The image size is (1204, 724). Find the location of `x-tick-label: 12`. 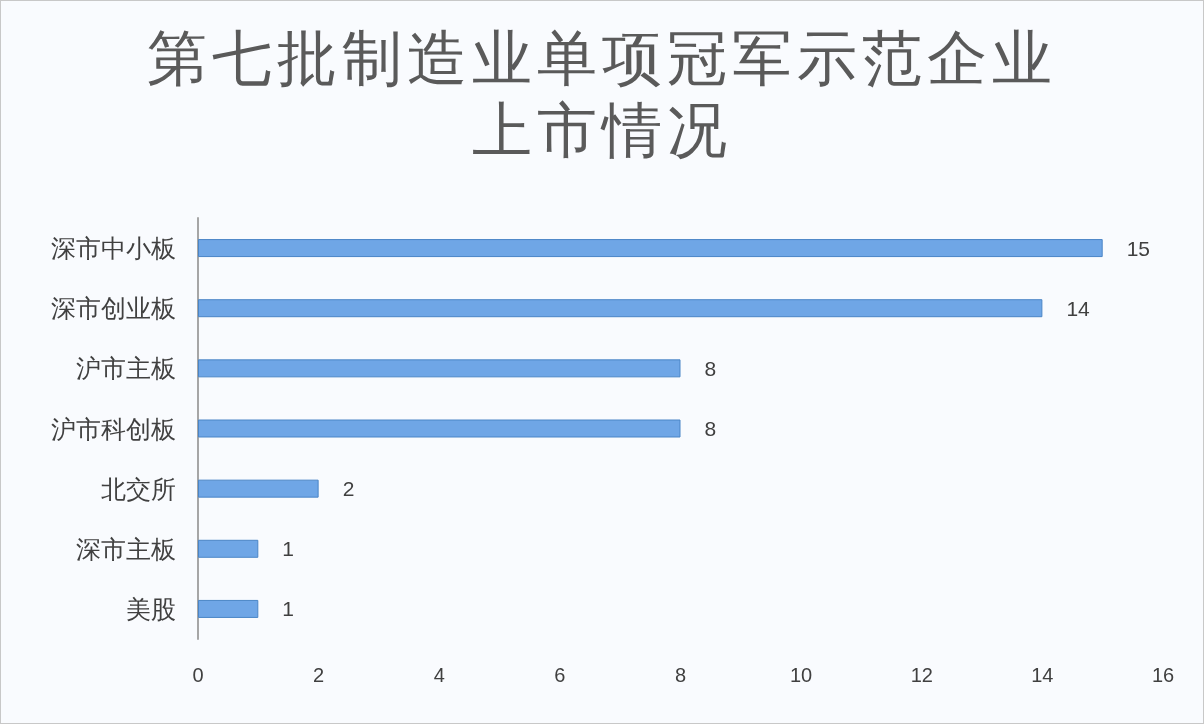

x-tick-label: 12 is located at coordinates (921, 675).